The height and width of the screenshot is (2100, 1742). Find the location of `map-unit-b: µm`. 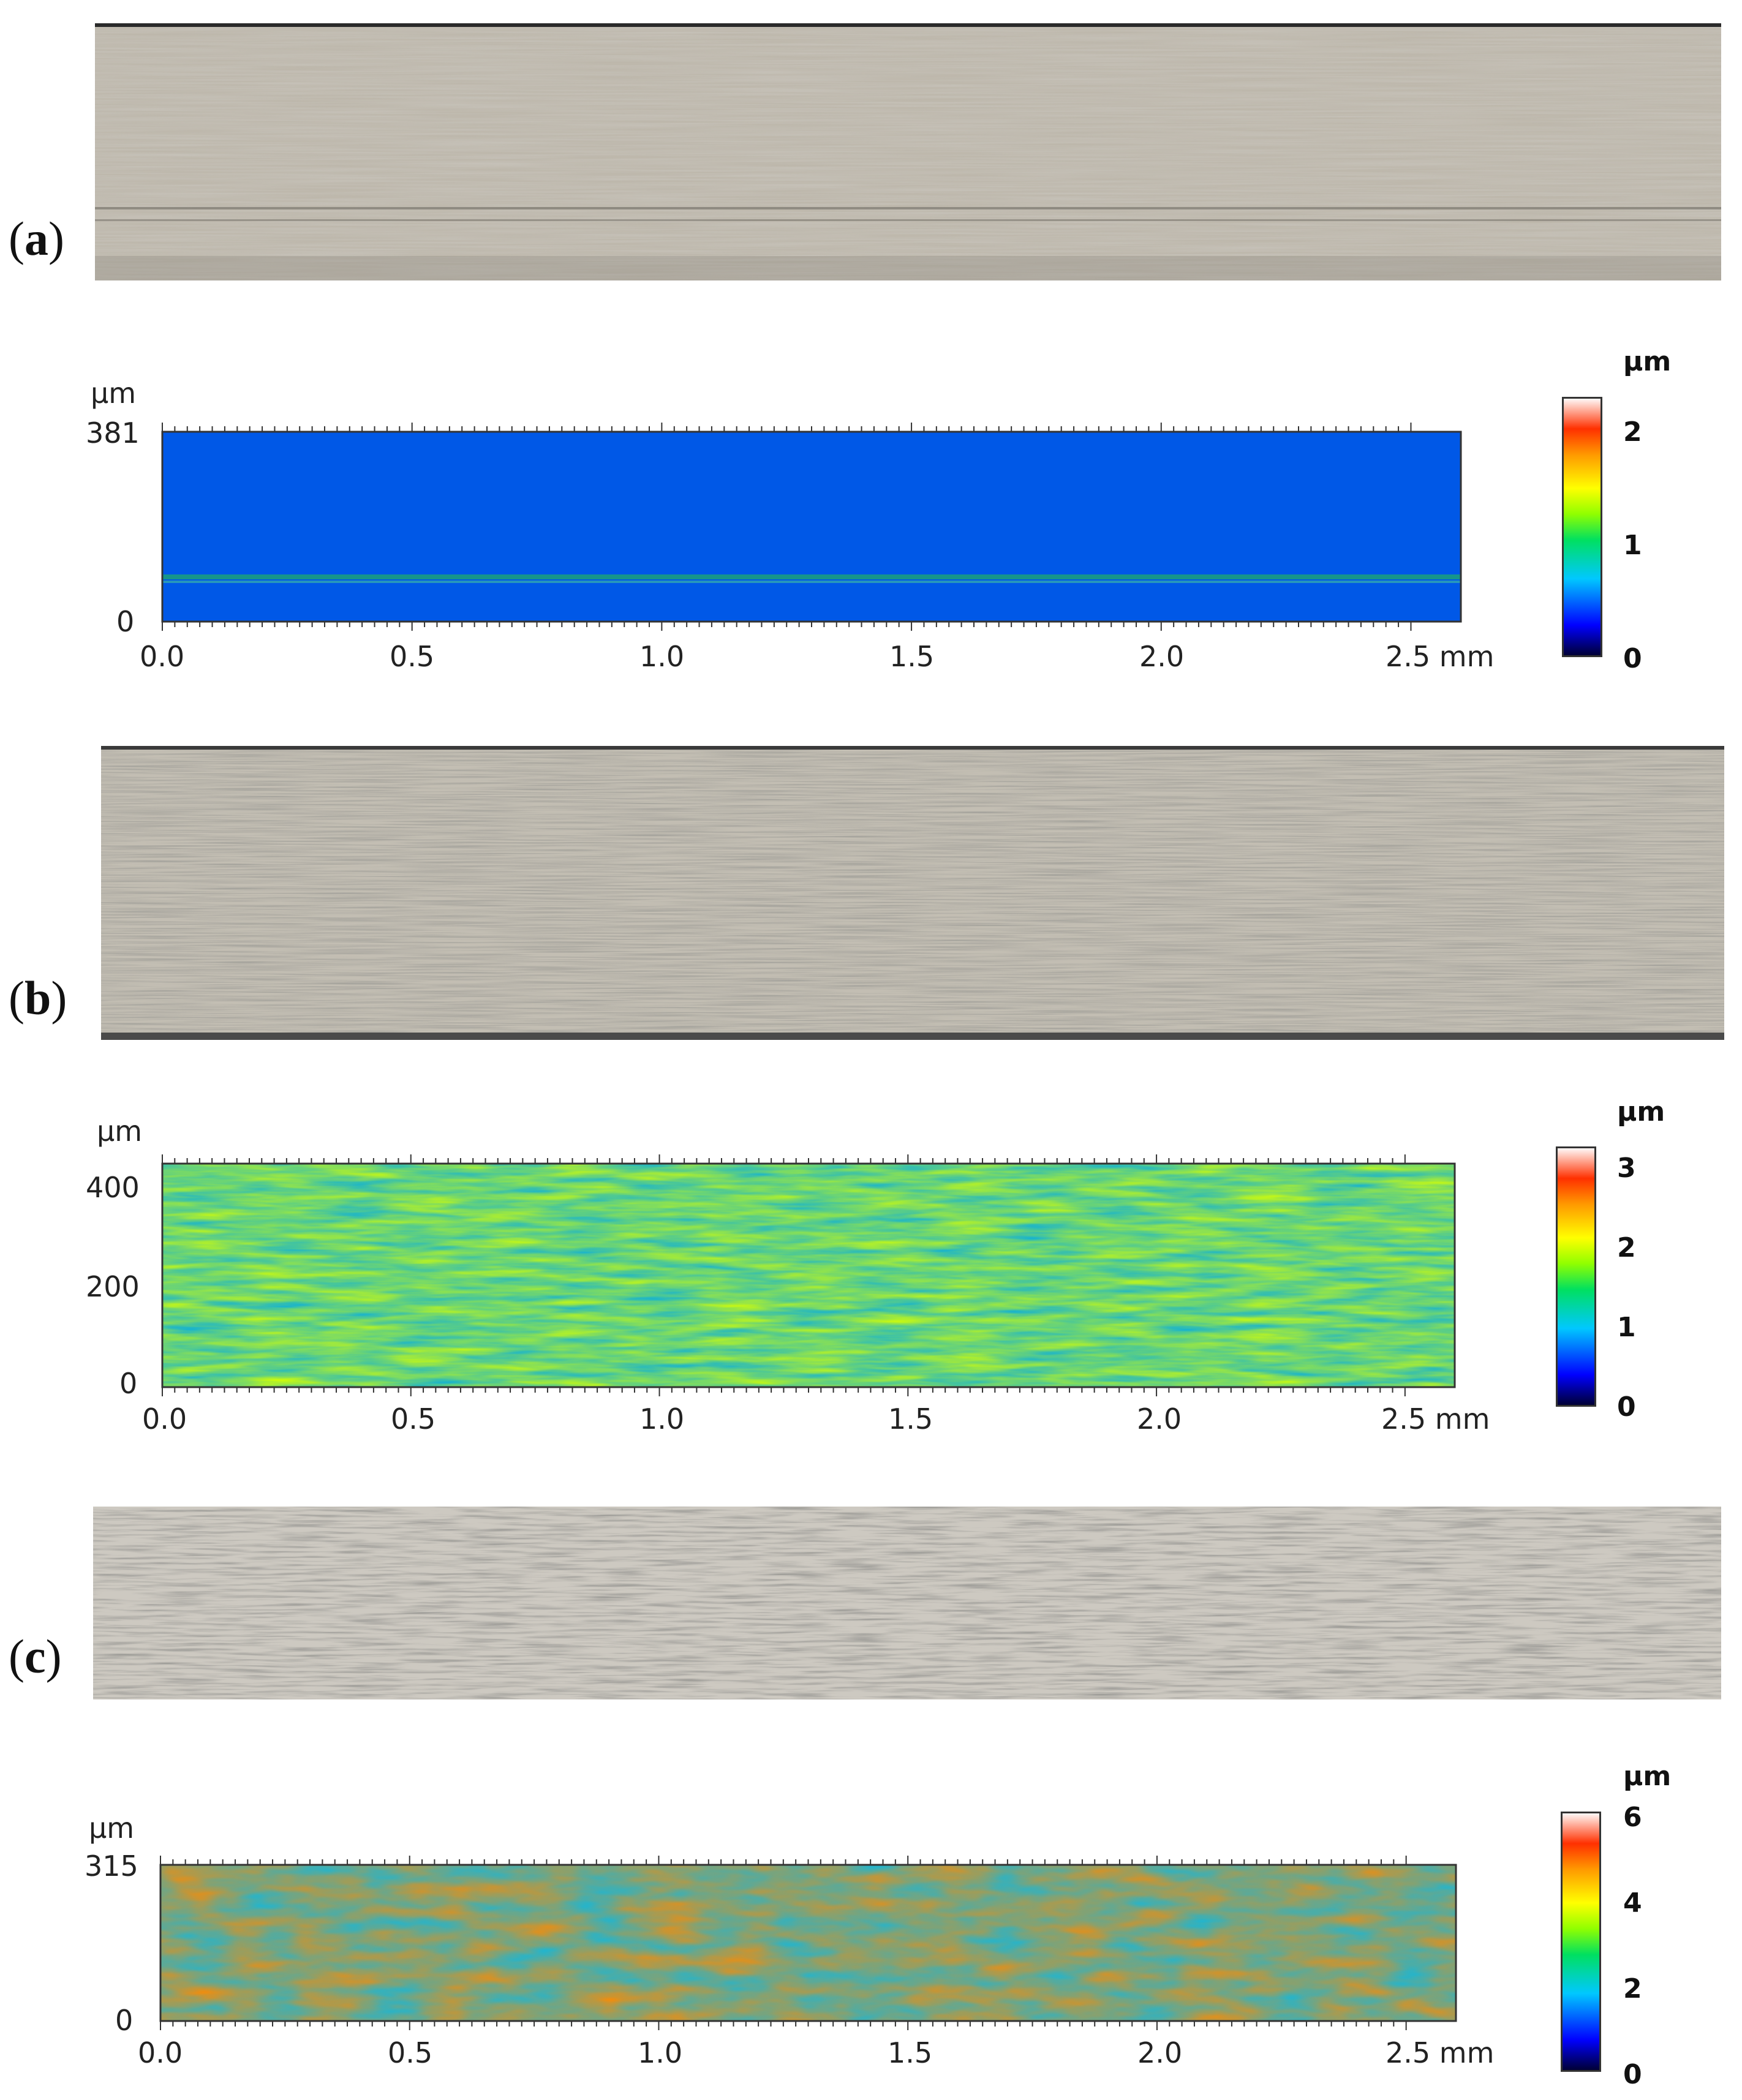

map-unit-b: µm is located at coordinates (120, 1131).